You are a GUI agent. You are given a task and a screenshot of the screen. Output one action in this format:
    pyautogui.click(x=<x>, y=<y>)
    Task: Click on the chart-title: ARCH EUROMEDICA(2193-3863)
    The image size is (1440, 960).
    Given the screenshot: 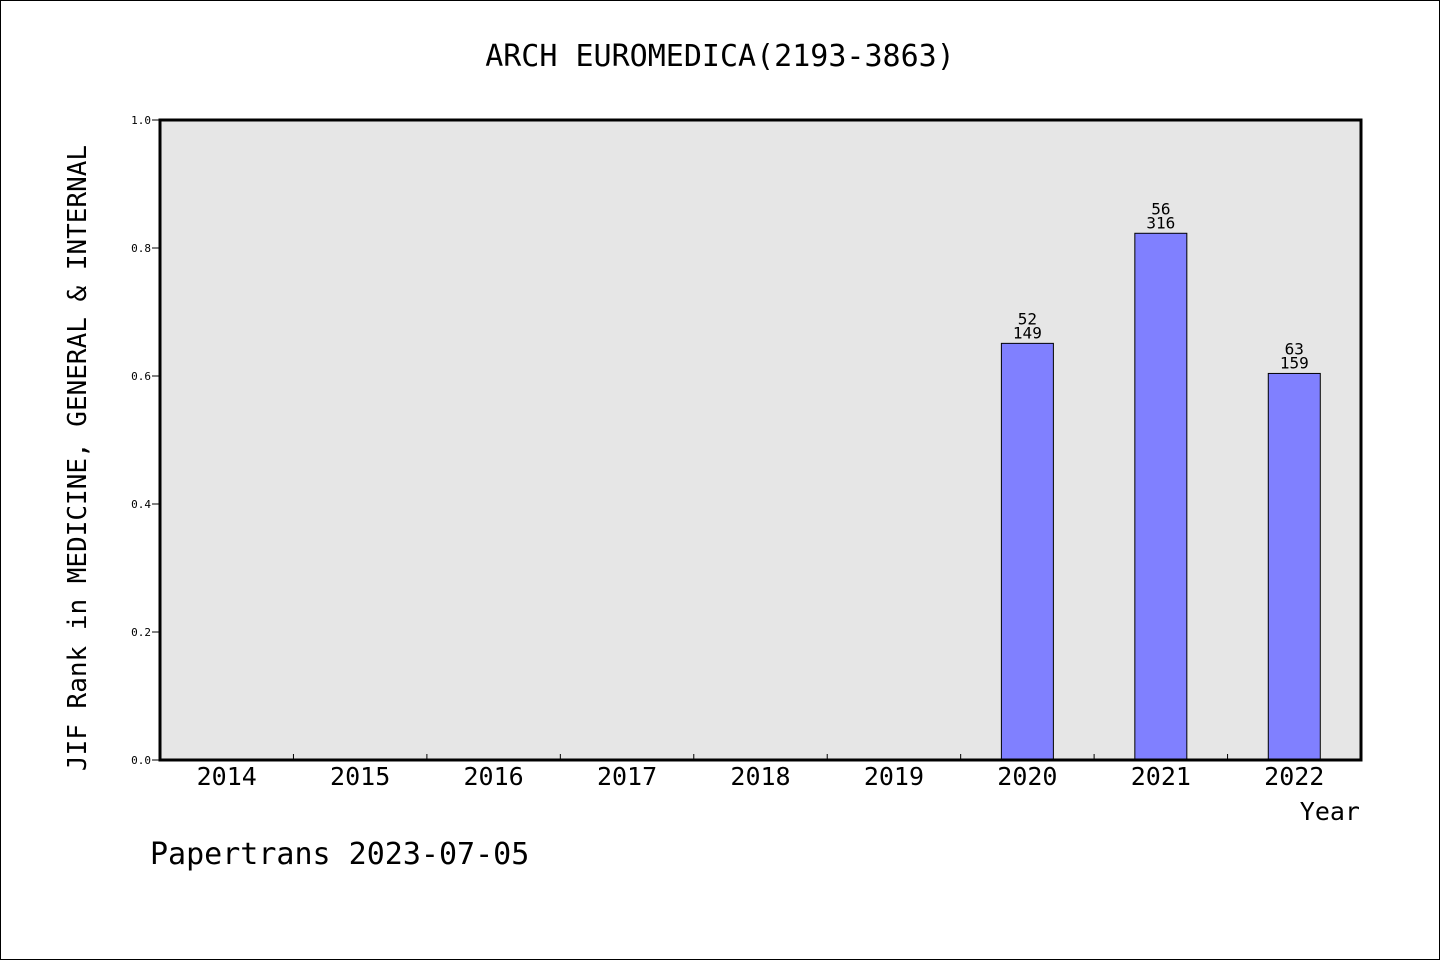 What is the action you would take?
    pyautogui.click(x=720, y=56)
    